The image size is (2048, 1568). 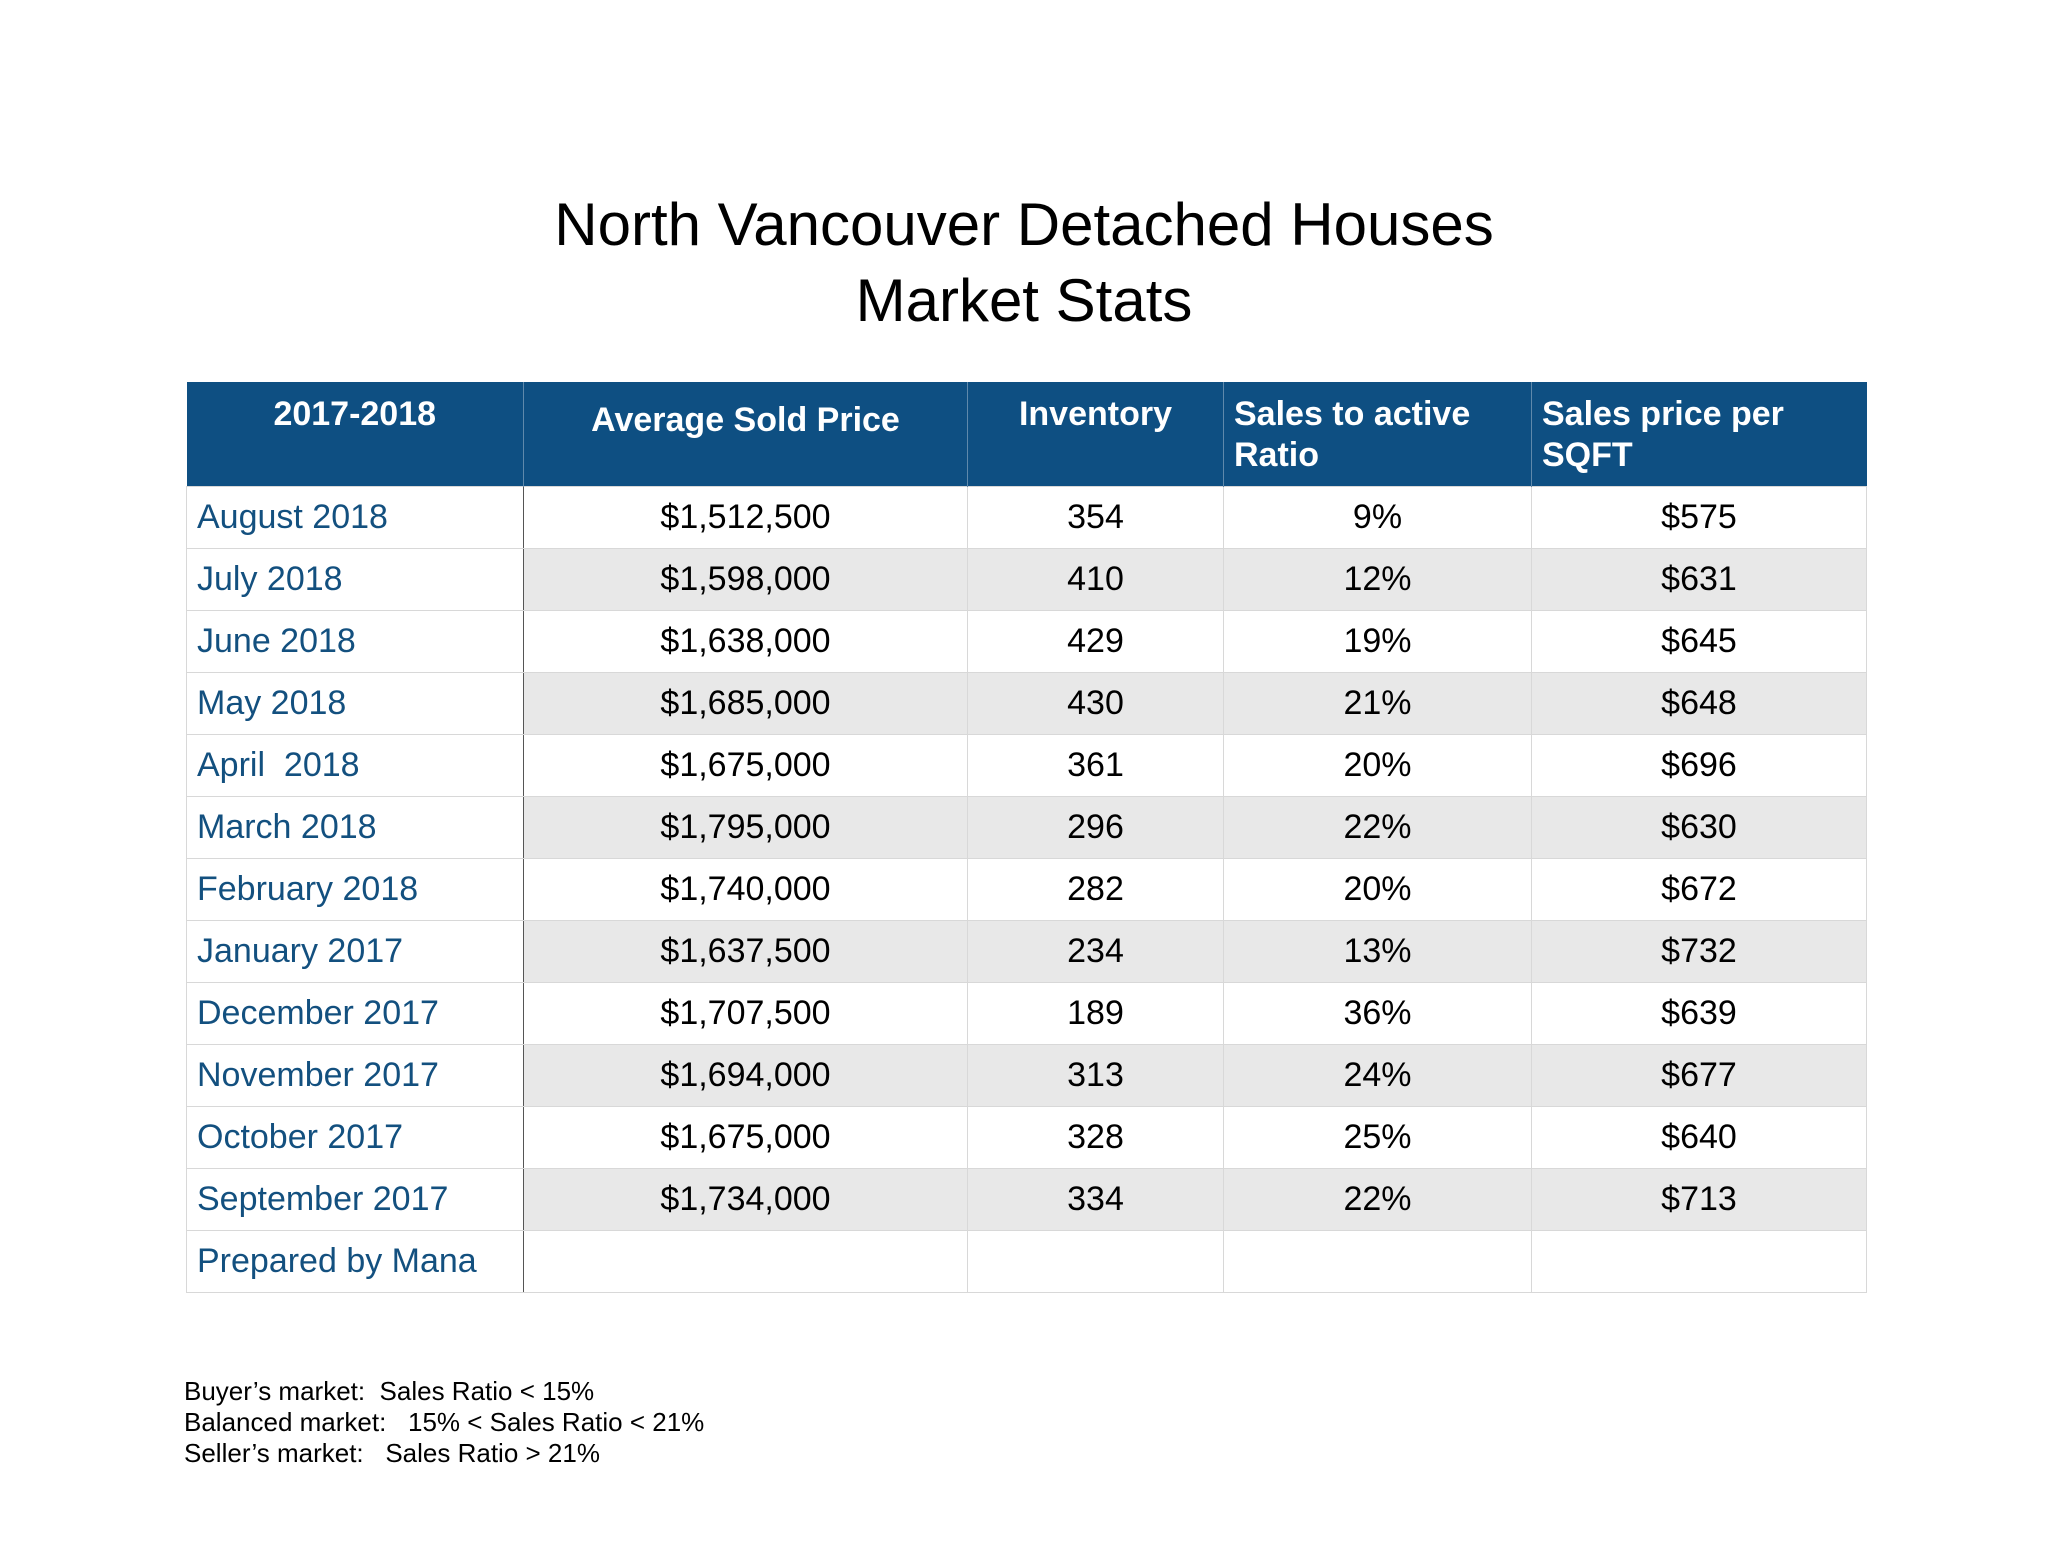 I want to click on ratio-cell: 24%, so click(x=1377, y=1075).